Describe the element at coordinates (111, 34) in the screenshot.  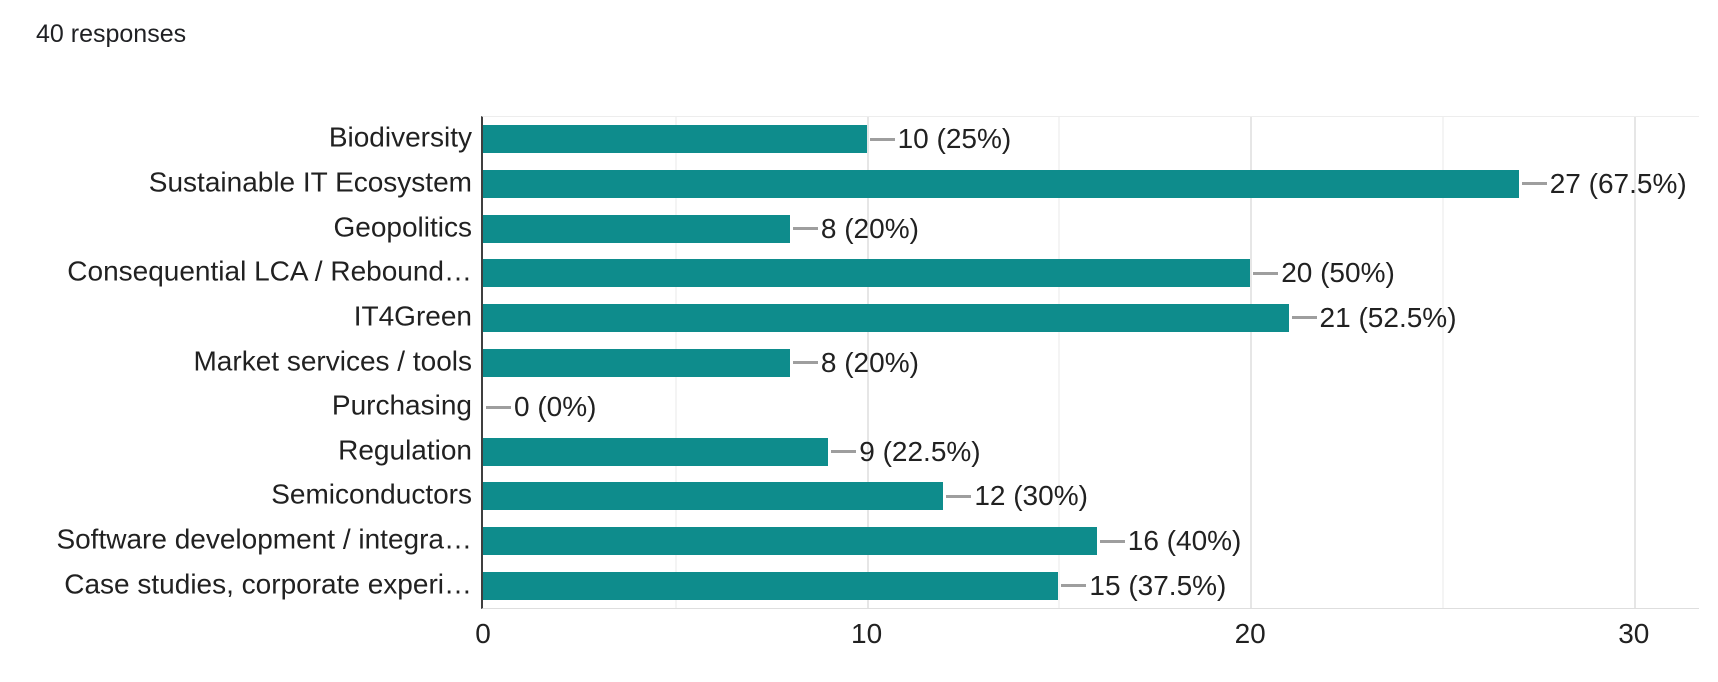
I see `responses-count: 40 responses` at that location.